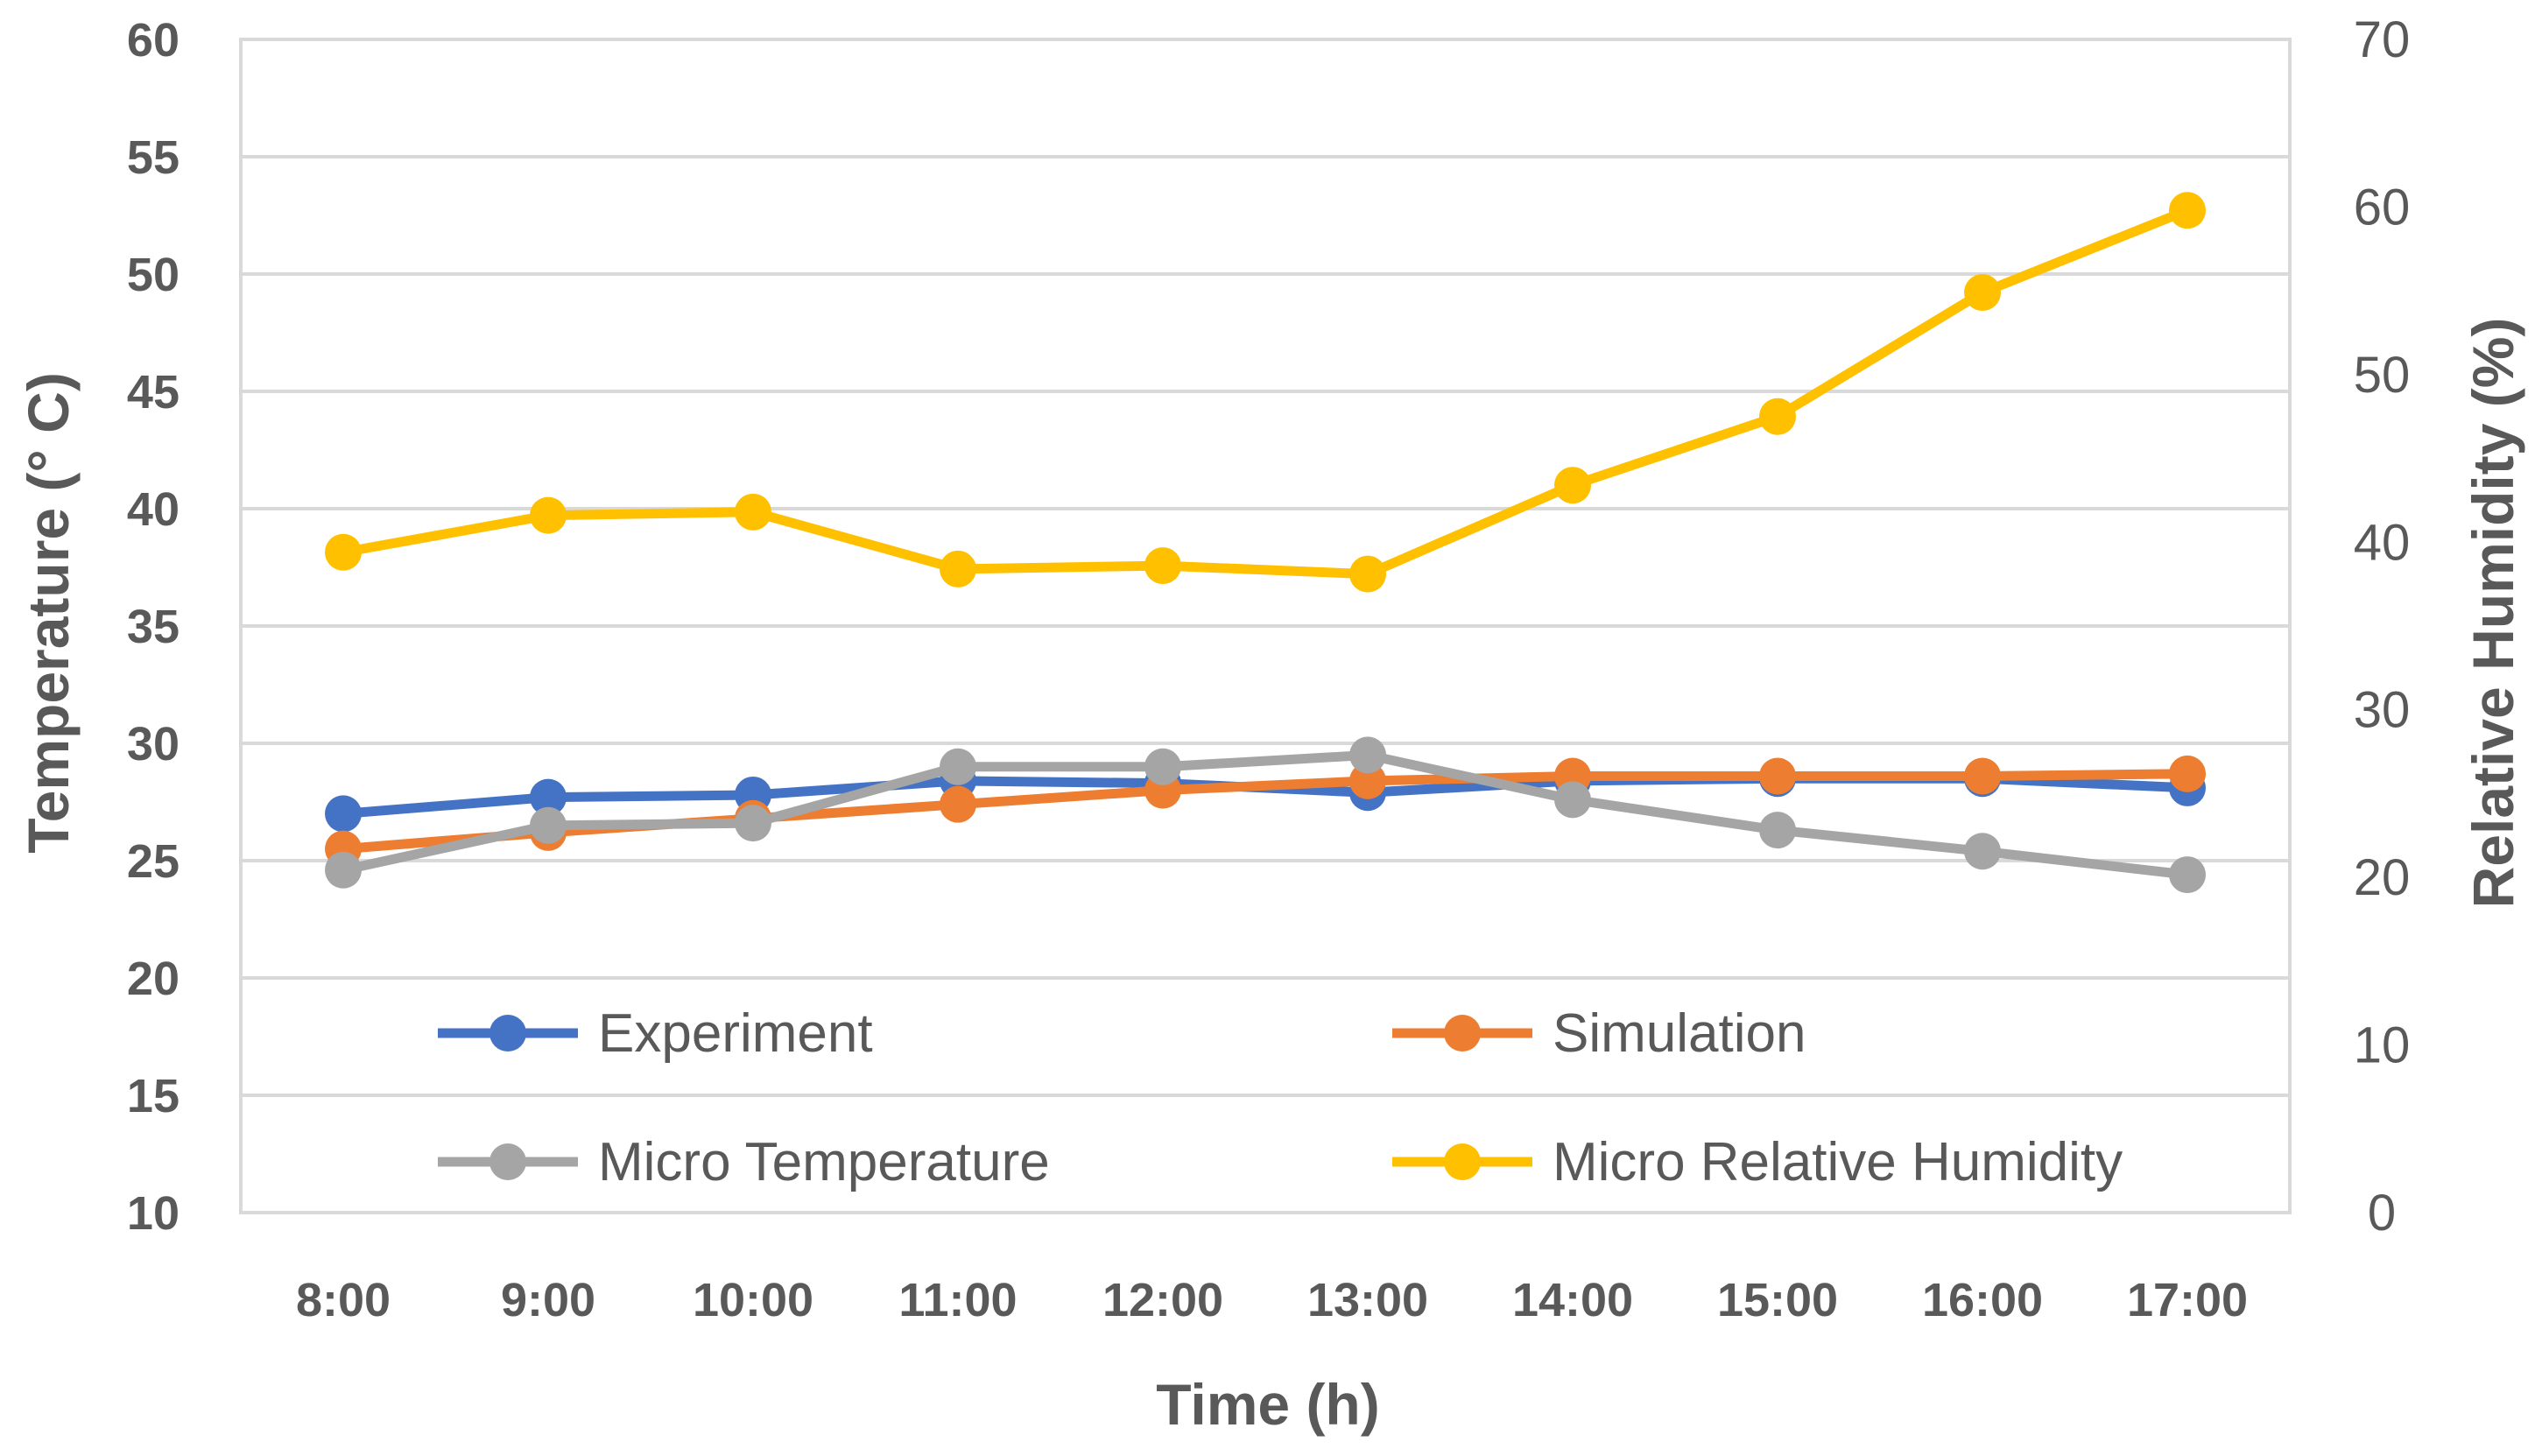  What do you see at coordinates (958, 1300) in the screenshot?
I see `x-tick-label: 11:00` at bounding box center [958, 1300].